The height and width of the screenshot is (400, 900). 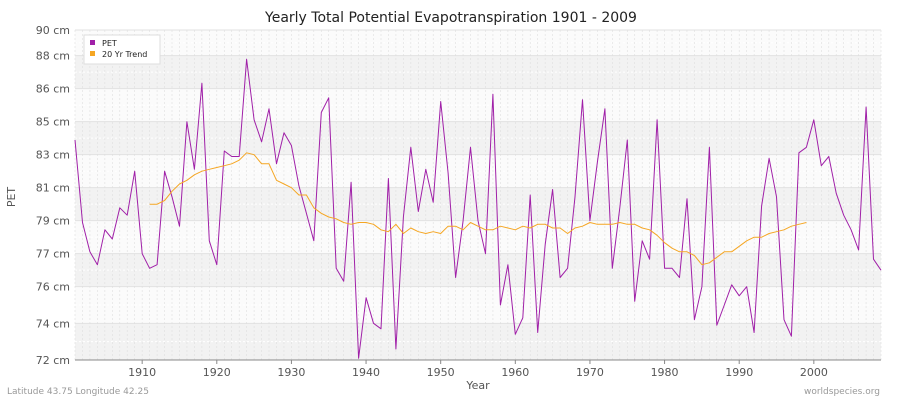 I want to click on y-tick-label: 74 cm, so click(x=53, y=323).